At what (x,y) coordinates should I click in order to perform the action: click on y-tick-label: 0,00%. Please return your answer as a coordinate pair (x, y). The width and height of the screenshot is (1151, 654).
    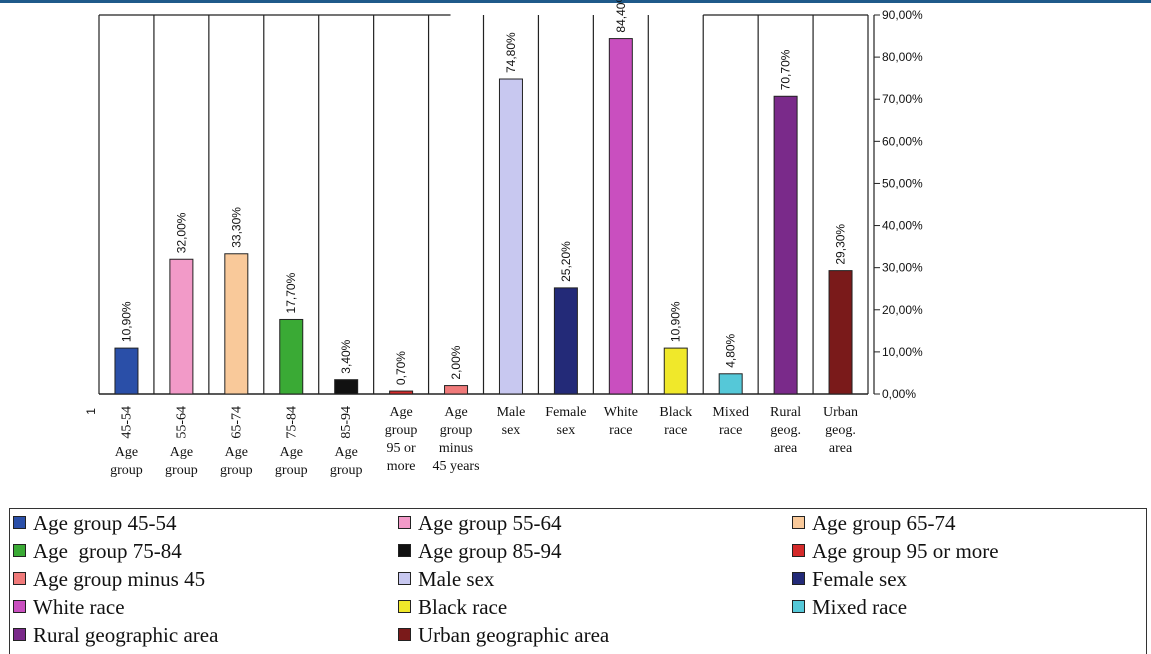
    Looking at the image, I should click on (899, 394).